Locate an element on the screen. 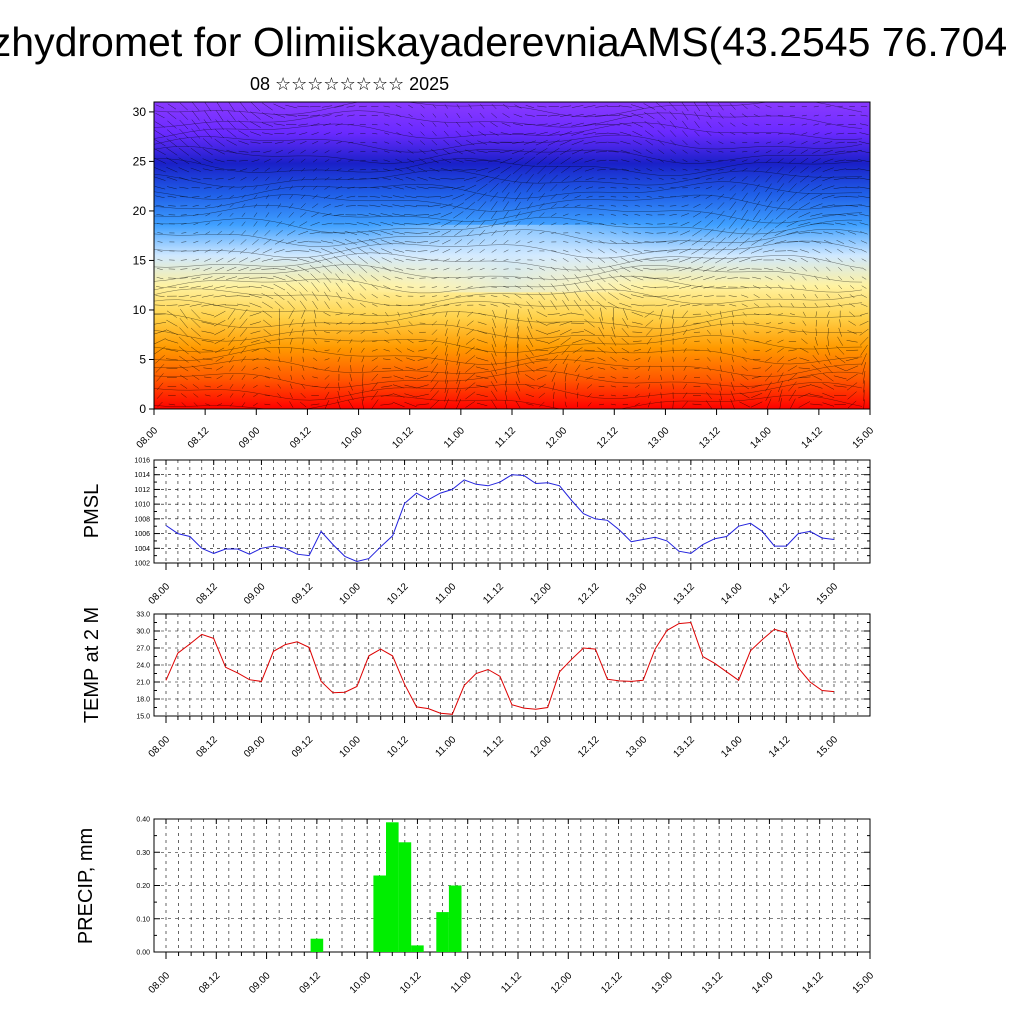  temp-ylabel: TEMP at 2 M is located at coordinates (92, 665).